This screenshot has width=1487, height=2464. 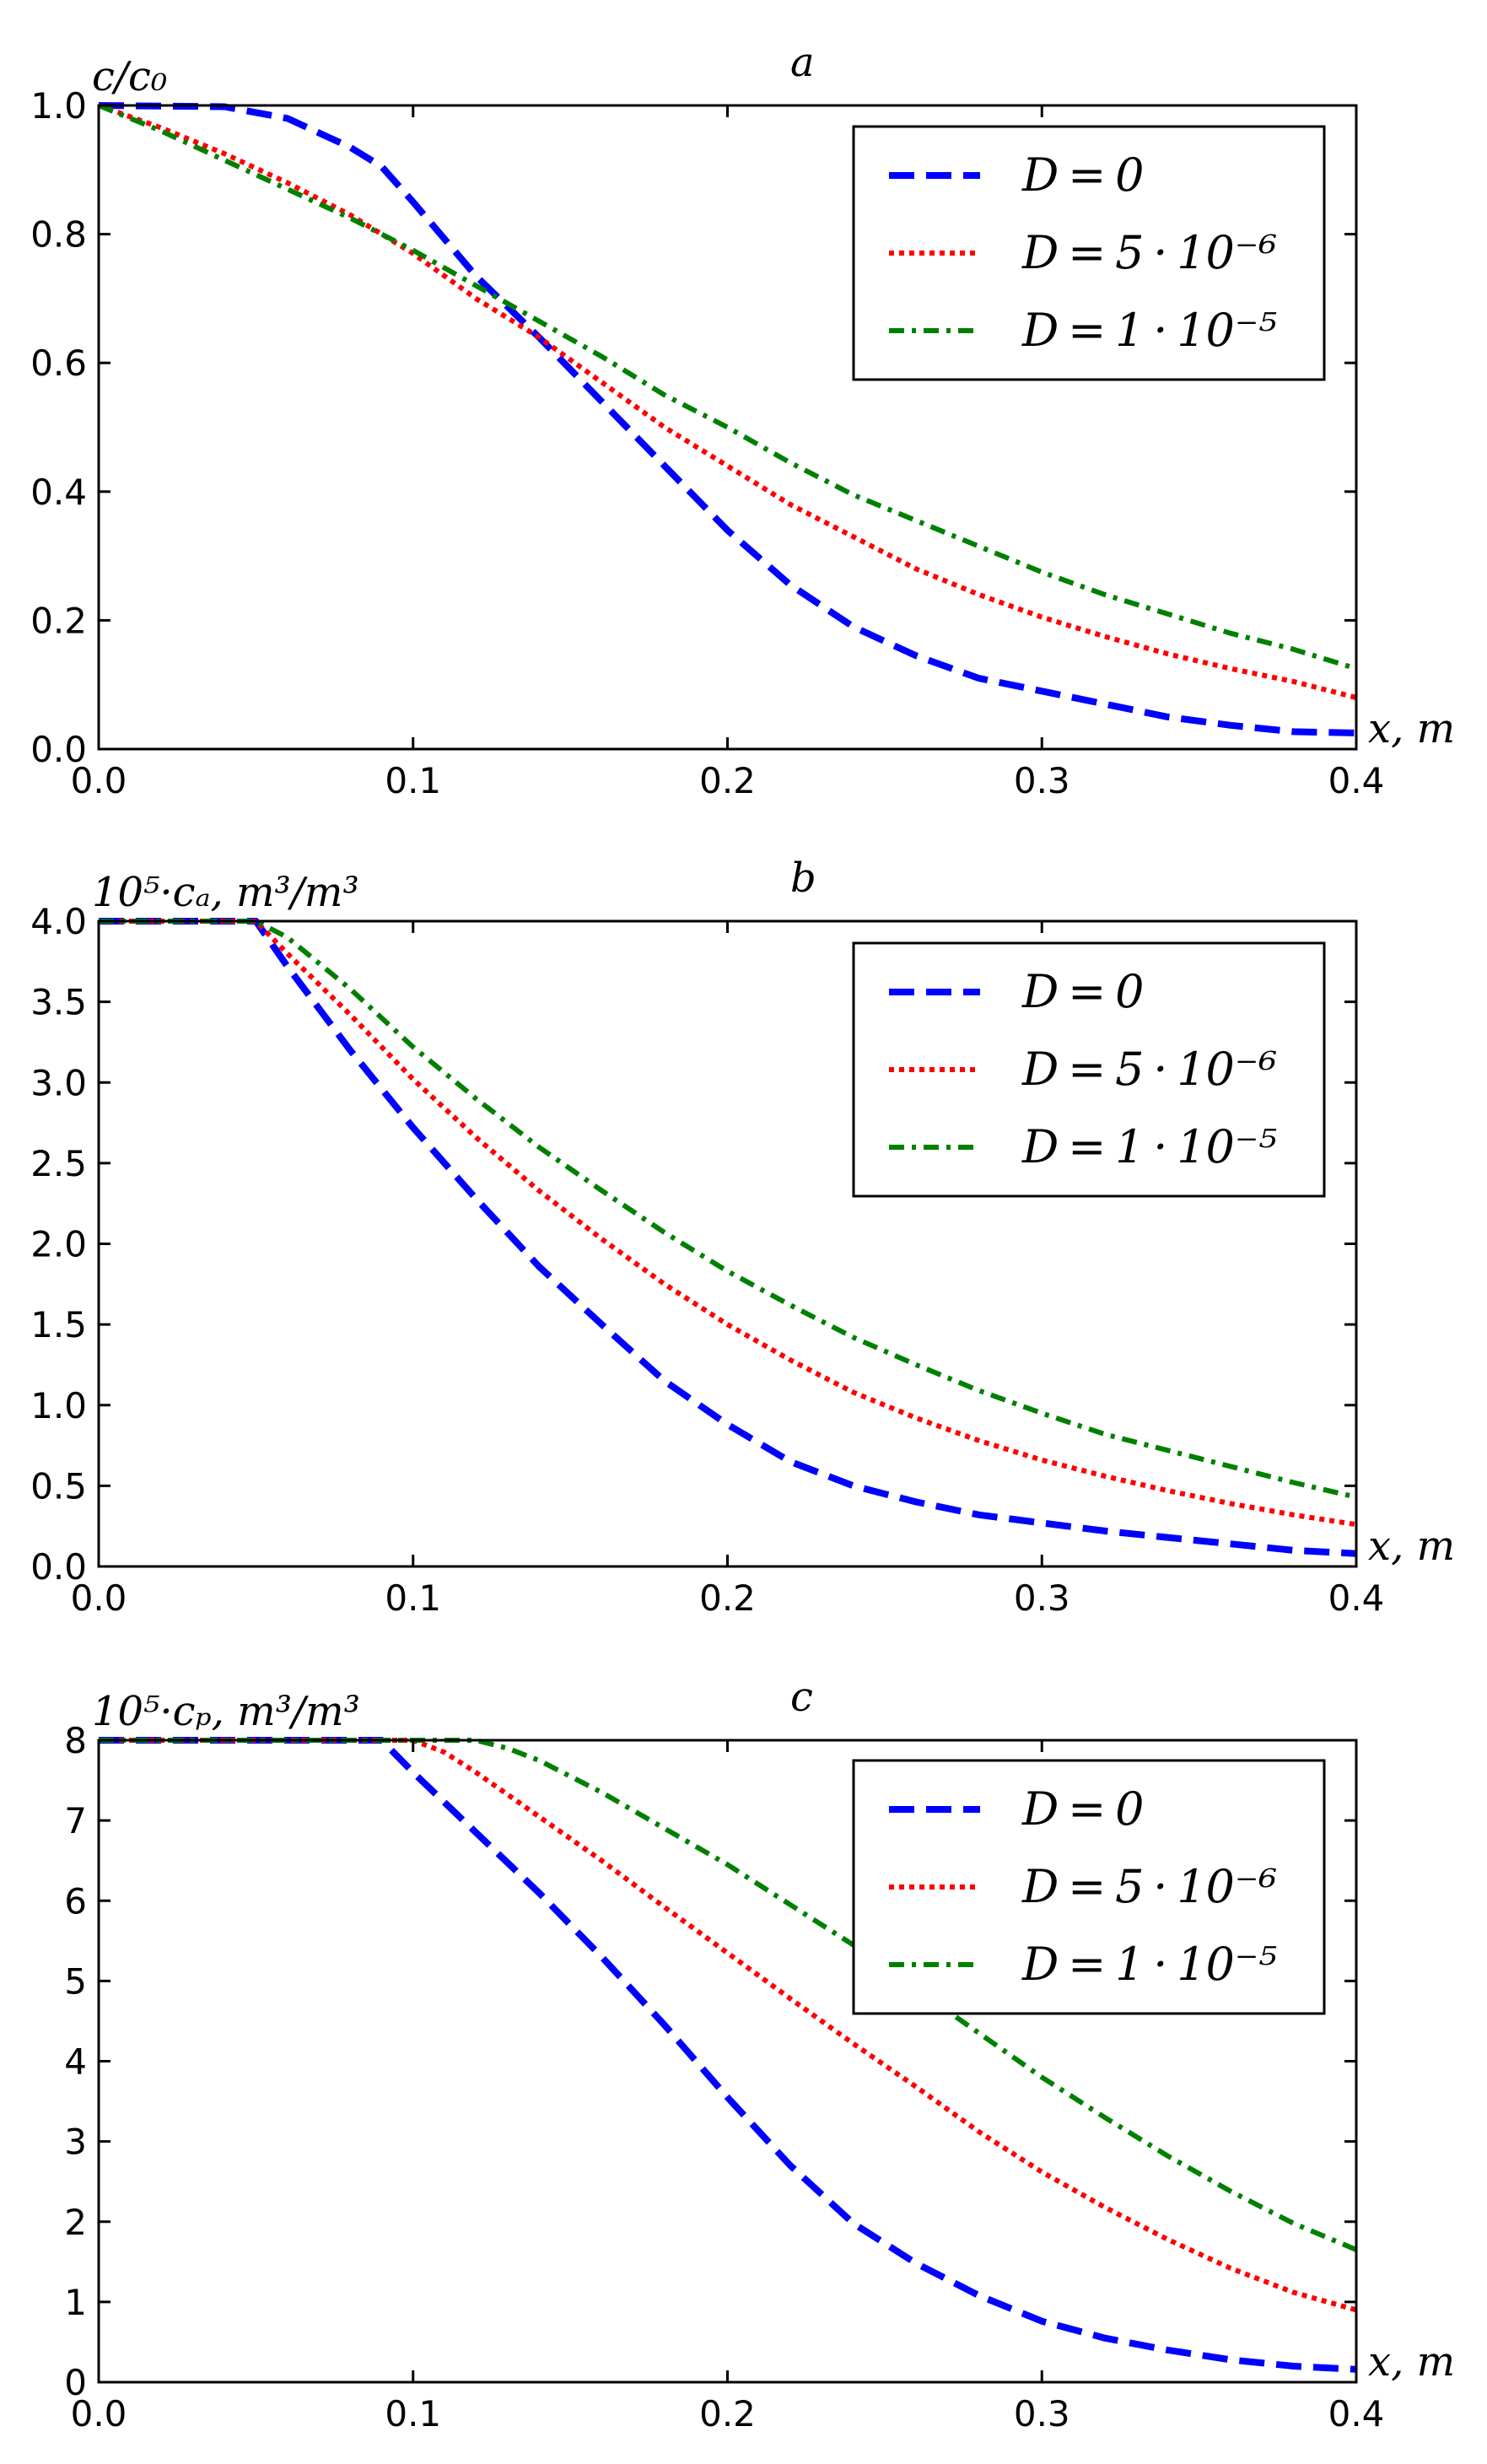 What do you see at coordinates (75, 2302) in the screenshot?
I see `y-tick-label: 1` at bounding box center [75, 2302].